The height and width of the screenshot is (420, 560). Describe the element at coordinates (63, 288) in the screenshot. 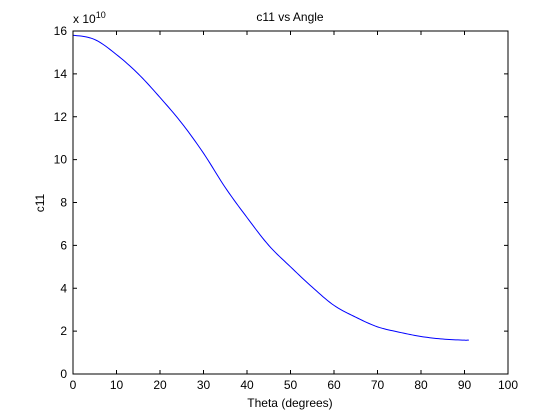

I see `y-tick-label: 4` at that location.